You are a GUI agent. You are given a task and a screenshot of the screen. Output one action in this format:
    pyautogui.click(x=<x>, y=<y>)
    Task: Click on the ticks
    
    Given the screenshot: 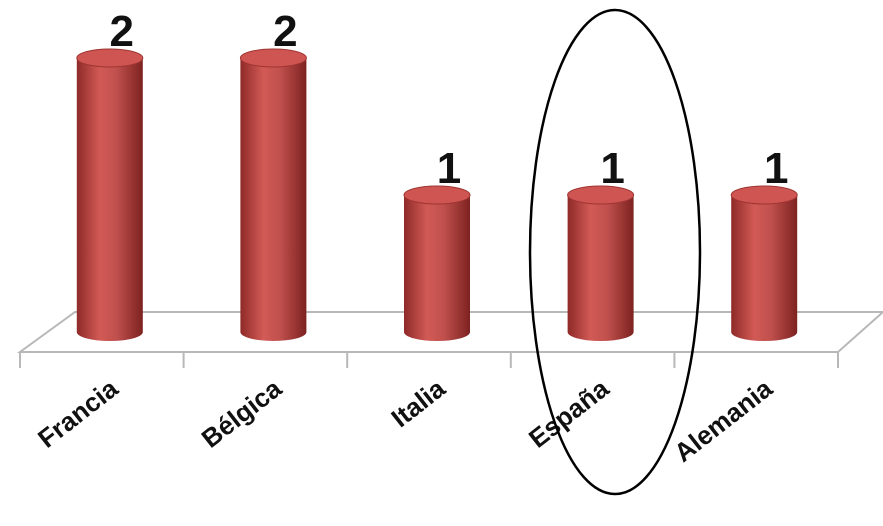 What is the action you would take?
    pyautogui.click(x=429, y=360)
    